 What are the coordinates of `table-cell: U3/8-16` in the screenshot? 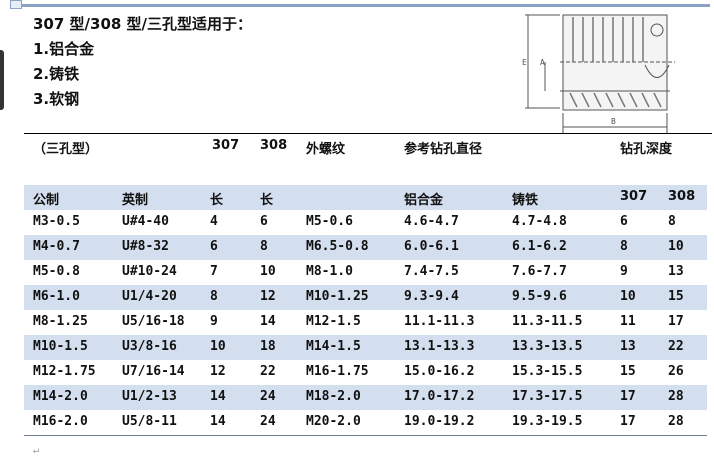 It's located at (149, 346).